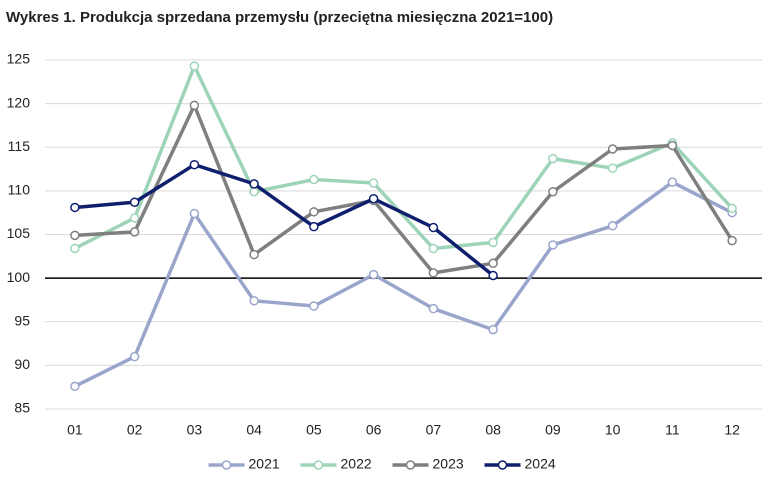 Image resolution: width=773 pixels, height=489 pixels. Describe the element at coordinates (553, 430) in the screenshot. I see `x-tick-label: 09` at that location.